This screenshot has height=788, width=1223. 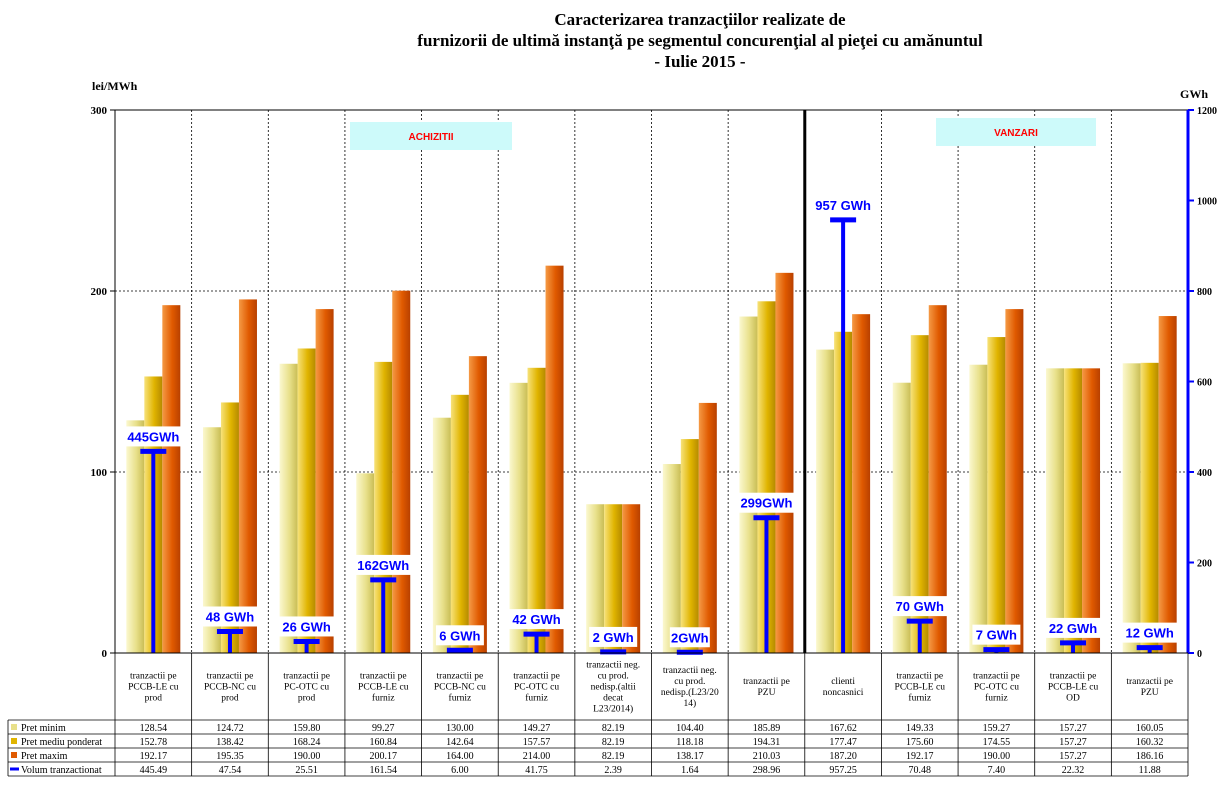 I want to click on category-label: PZU, so click(x=1150, y=693).